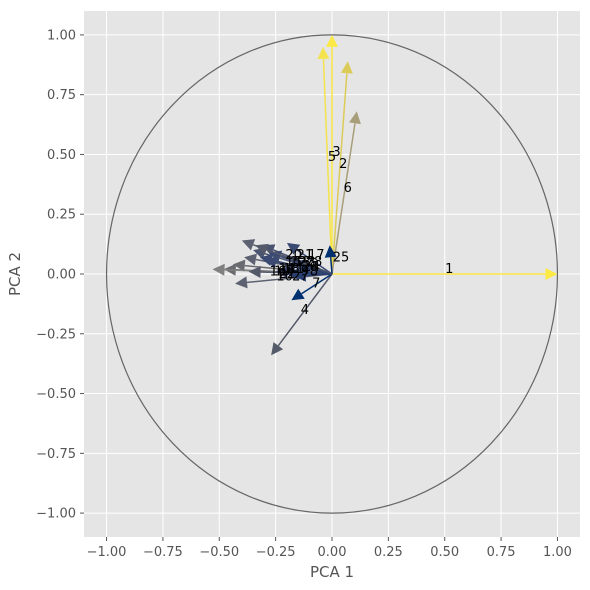  Describe the element at coordinates (444, 552) in the screenshot. I see `x-tick-label: 0.50` at that location.